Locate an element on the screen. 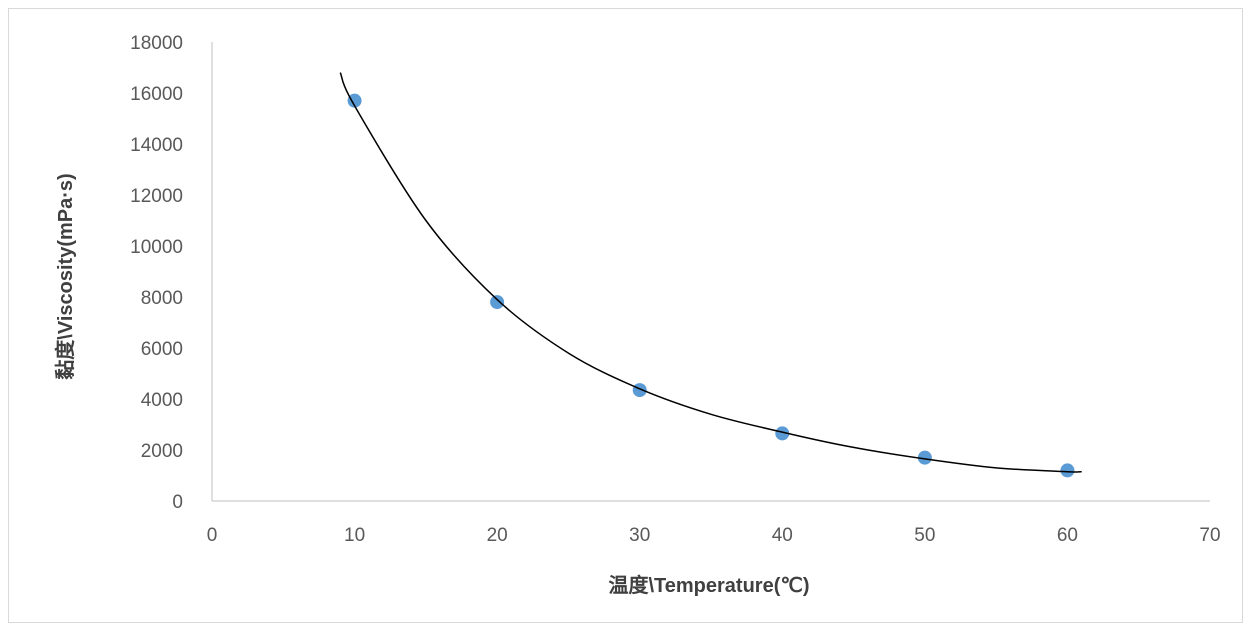 Image resolution: width=1251 pixels, height=631 pixels. y-tick-label: 2000 is located at coordinates (162, 451).